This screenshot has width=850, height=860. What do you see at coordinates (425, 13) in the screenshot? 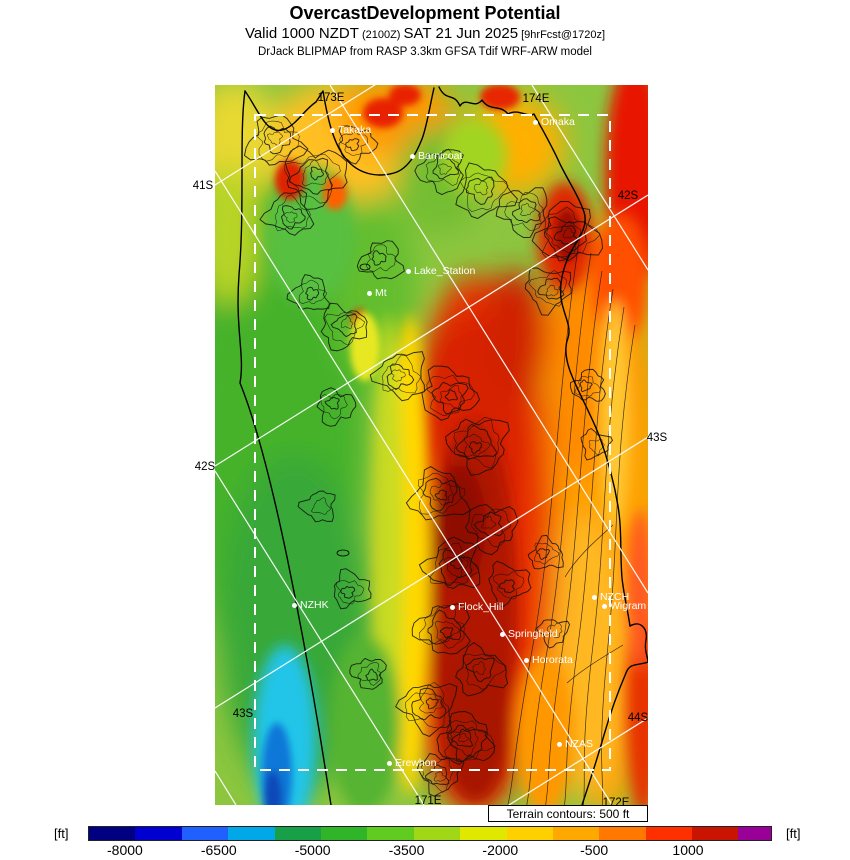
I see `page-title: OvercastDevelopment Potential` at bounding box center [425, 13].